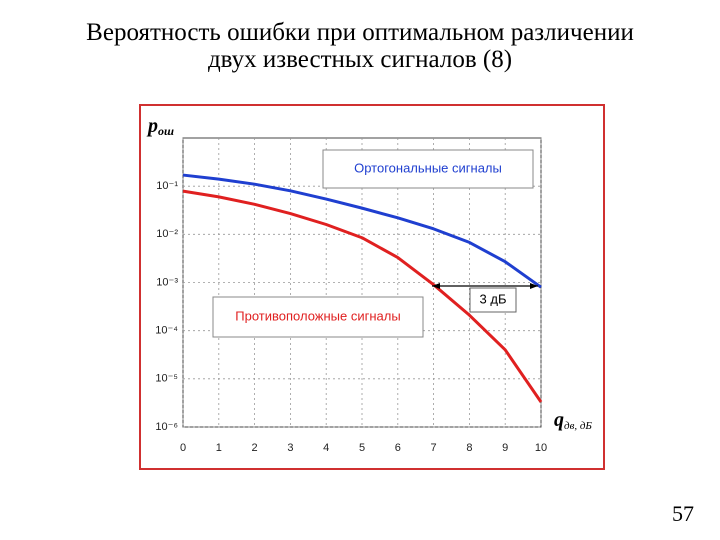 This screenshot has width=720, height=540. I want to click on page-number: 57, so click(683, 513).